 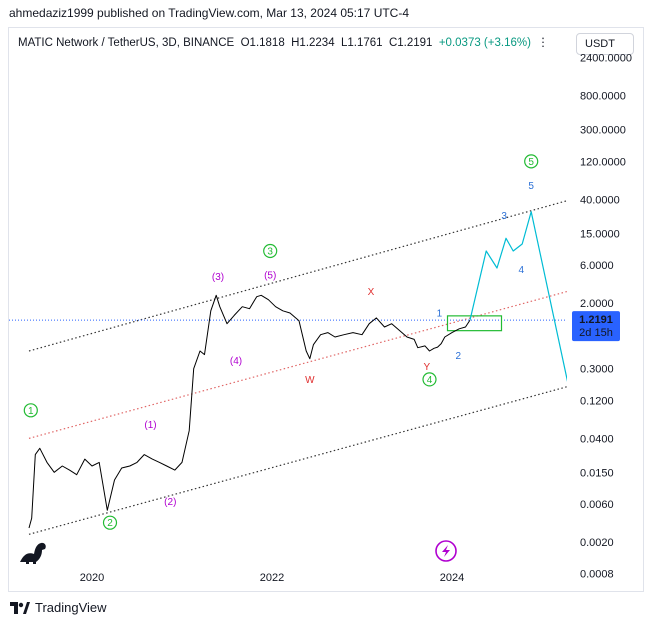 I want to click on x-tick-label: 2024, so click(x=452, y=578).